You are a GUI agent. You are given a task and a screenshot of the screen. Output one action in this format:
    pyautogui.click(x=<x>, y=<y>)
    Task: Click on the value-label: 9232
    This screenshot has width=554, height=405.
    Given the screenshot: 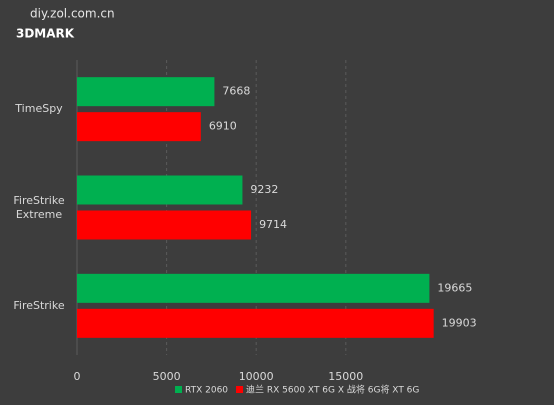 What is the action you would take?
    pyautogui.click(x=264, y=189)
    